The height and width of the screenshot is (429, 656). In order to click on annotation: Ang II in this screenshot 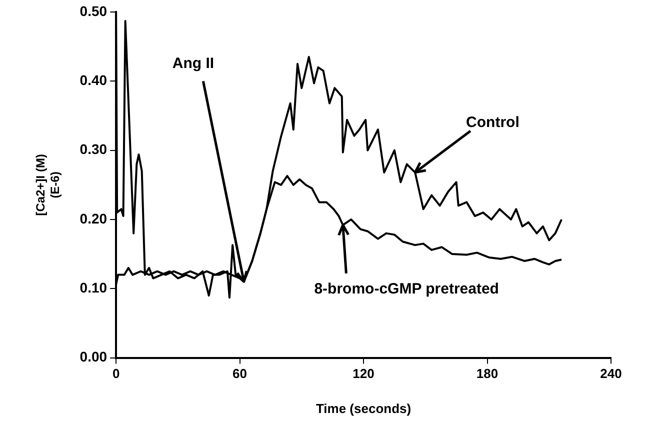, I will do `click(193, 63)`.